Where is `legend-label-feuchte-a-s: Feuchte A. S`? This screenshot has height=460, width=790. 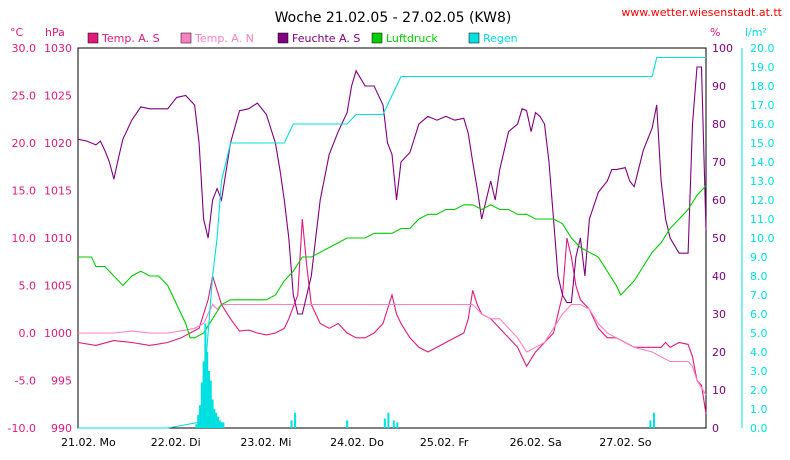
legend-label-feuchte-a-s: Feuchte A. S is located at coordinates (326, 38).